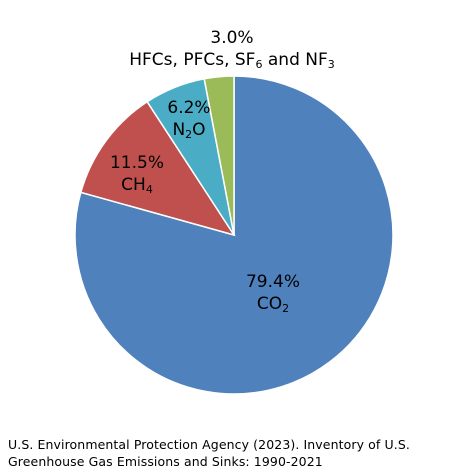  I want to click on slice-name-label-1: CO2, so click(273, 304).